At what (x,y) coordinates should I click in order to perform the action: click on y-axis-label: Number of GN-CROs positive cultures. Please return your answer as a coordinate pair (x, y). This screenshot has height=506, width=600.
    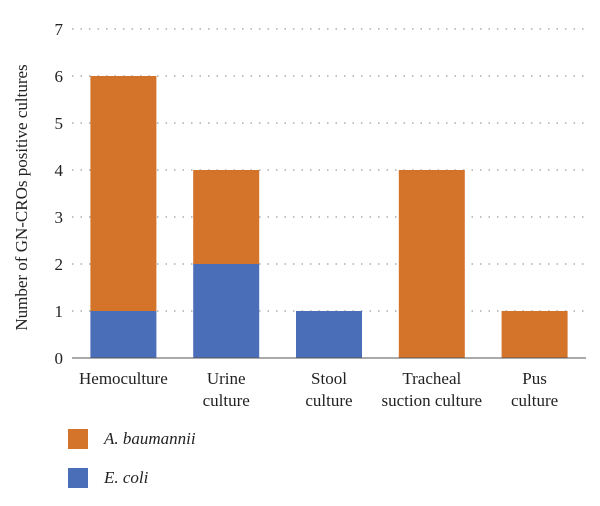
    Looking at the image, I should click on (21, 197).